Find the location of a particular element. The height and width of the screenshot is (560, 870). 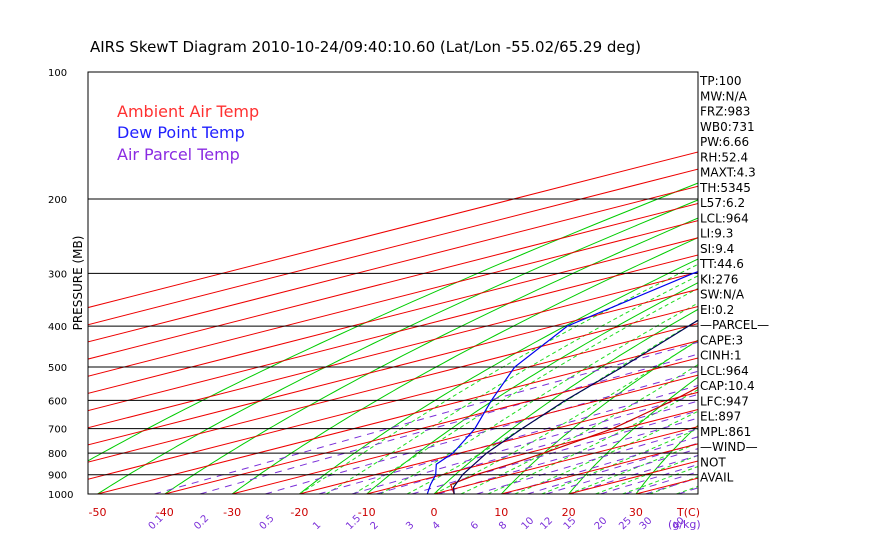

index-value: L57:6.2 is located at coordinates (722, 203).